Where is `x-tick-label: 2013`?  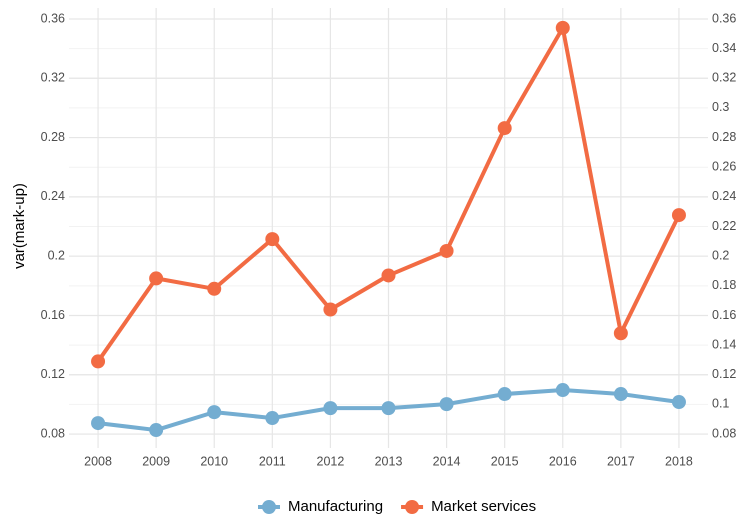
x-tick-label: 2013 is located at coordinates (389, 461).